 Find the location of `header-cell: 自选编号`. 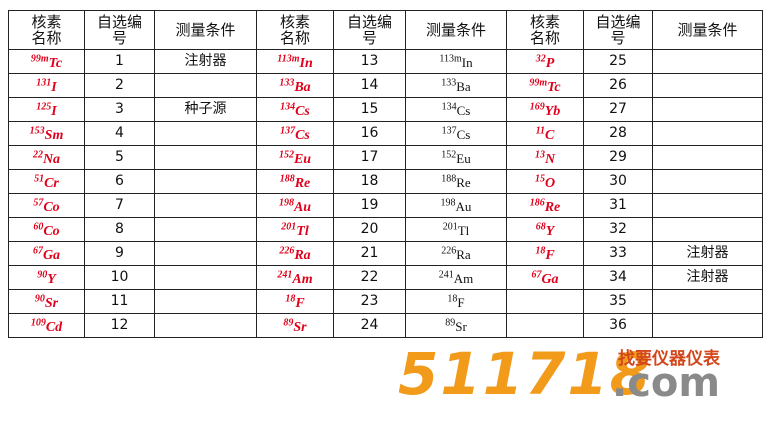

header-cell: 自选编号 is located at coordinates (618, 30).